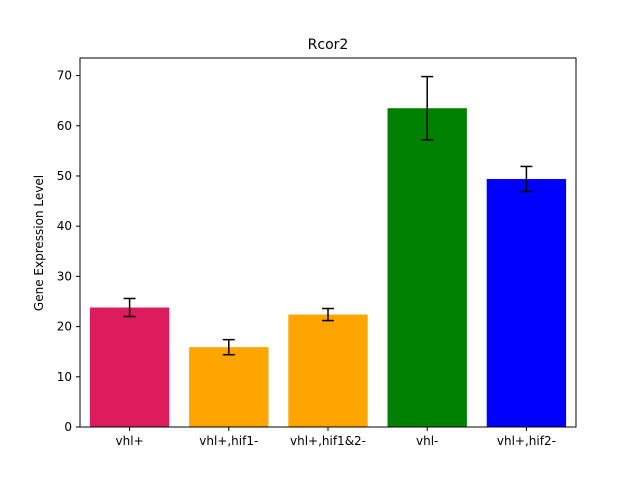  I want to click on y-tick-label-4: 40, so click(64, 226).